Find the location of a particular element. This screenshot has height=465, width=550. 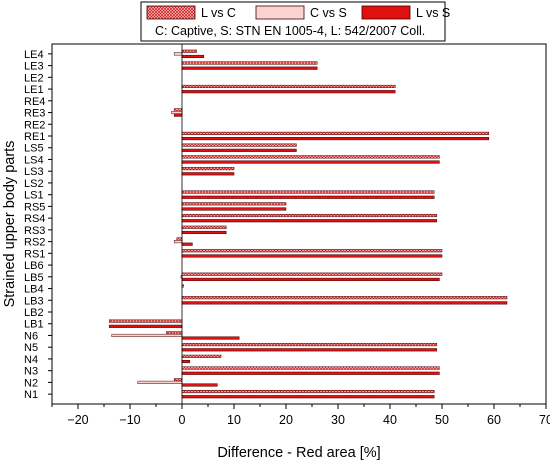

bar-l-vs-c-le3 is located at coordinates (249, 63).